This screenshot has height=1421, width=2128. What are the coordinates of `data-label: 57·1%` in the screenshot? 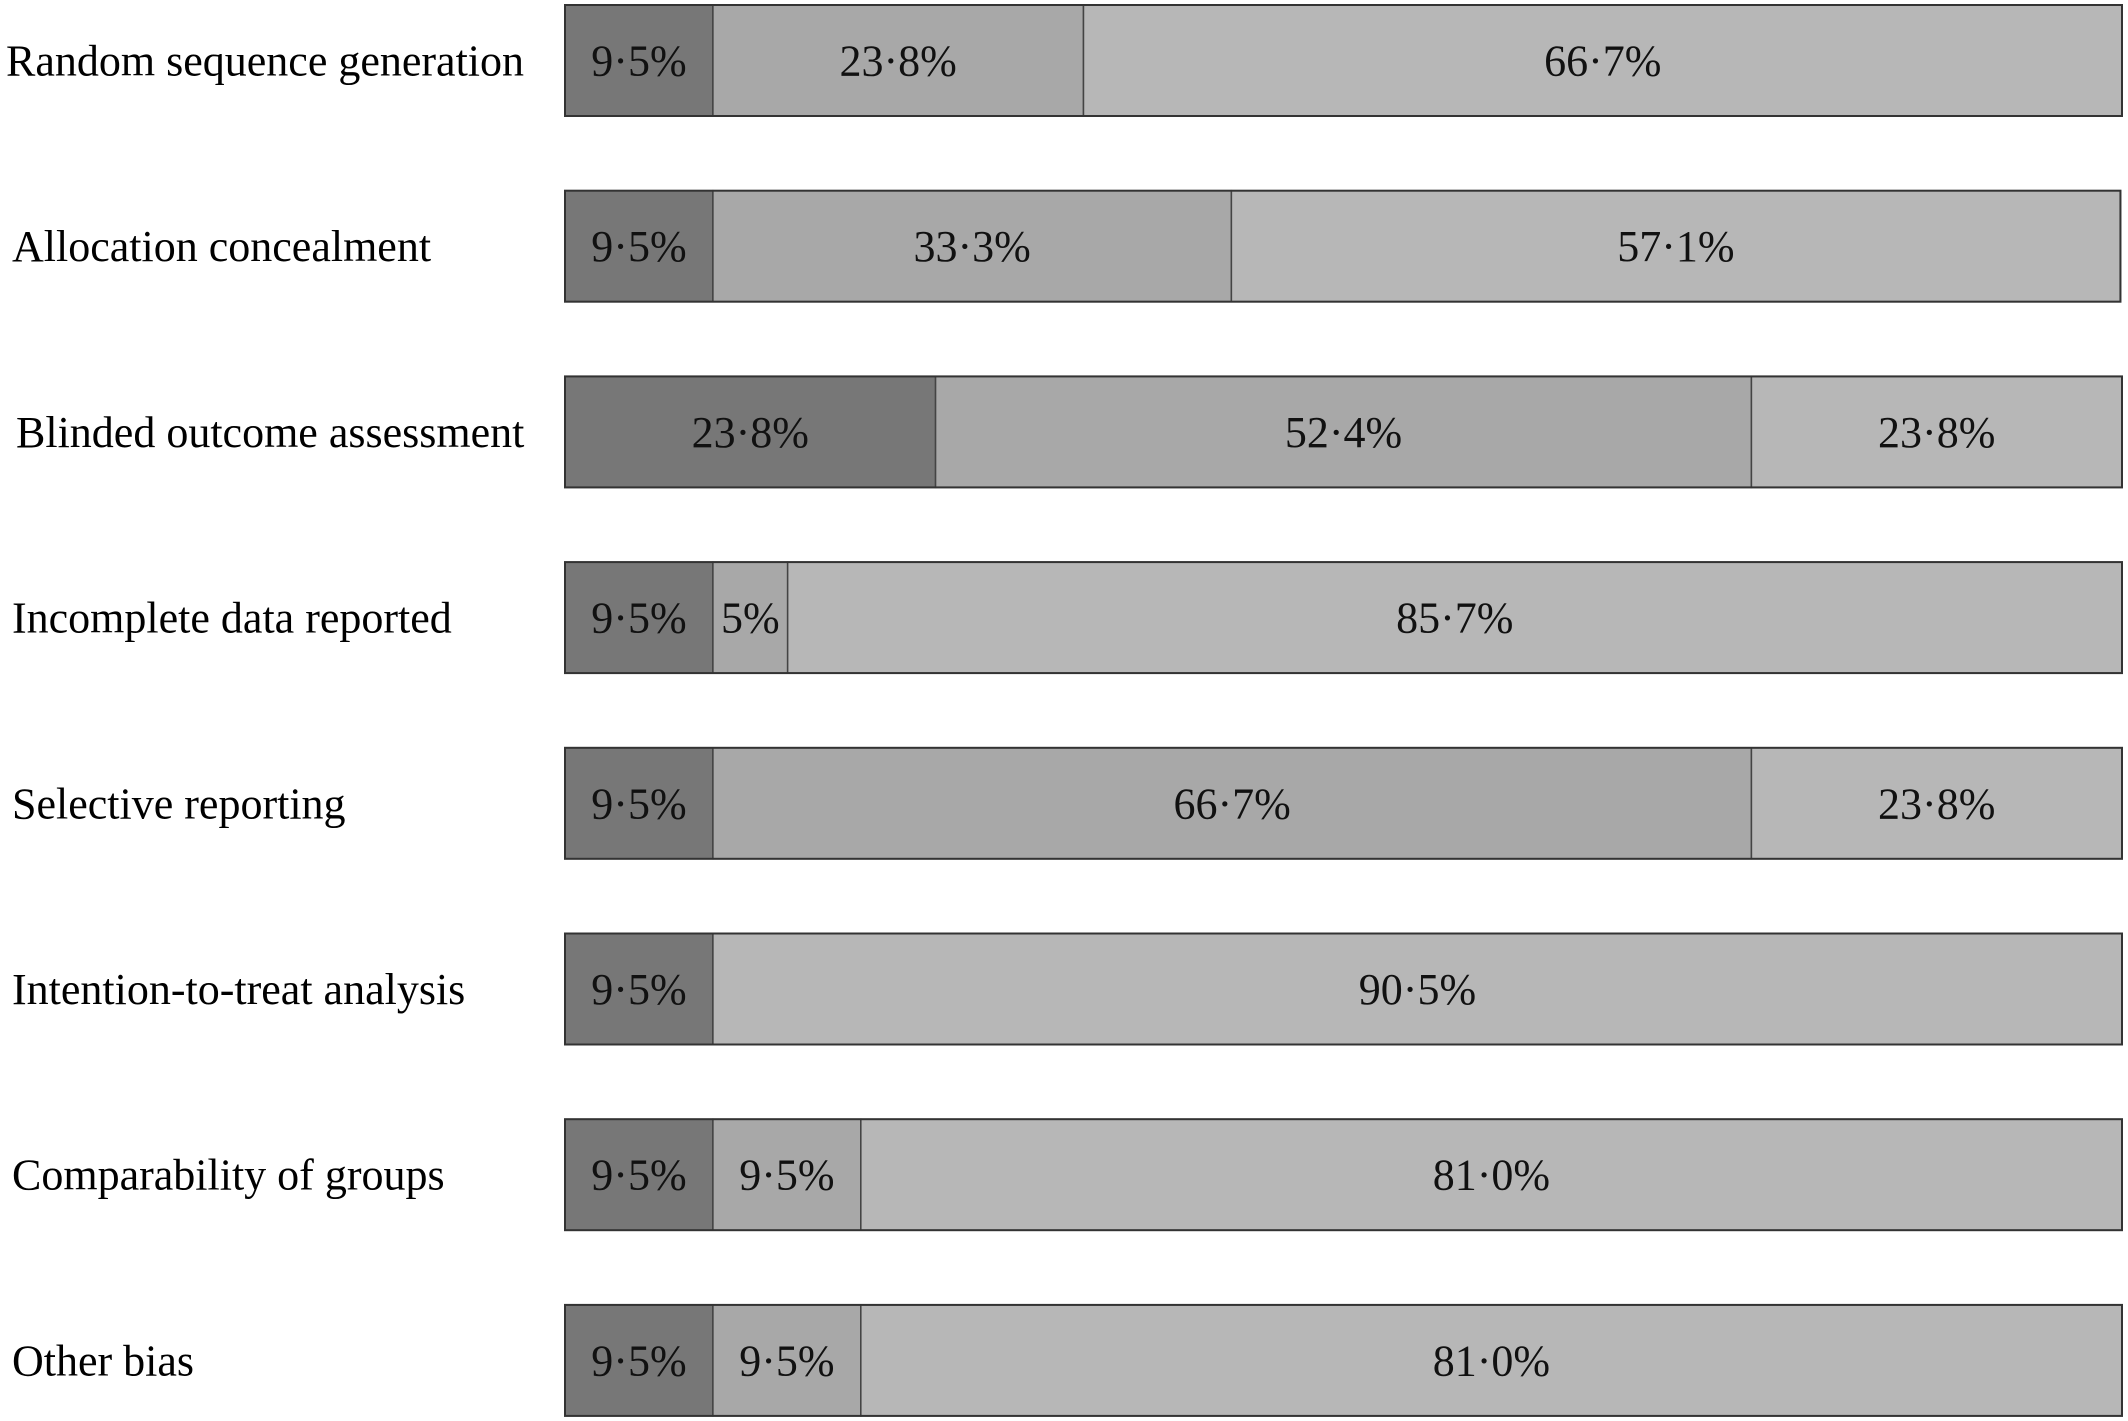 It's located at (1675, 246).